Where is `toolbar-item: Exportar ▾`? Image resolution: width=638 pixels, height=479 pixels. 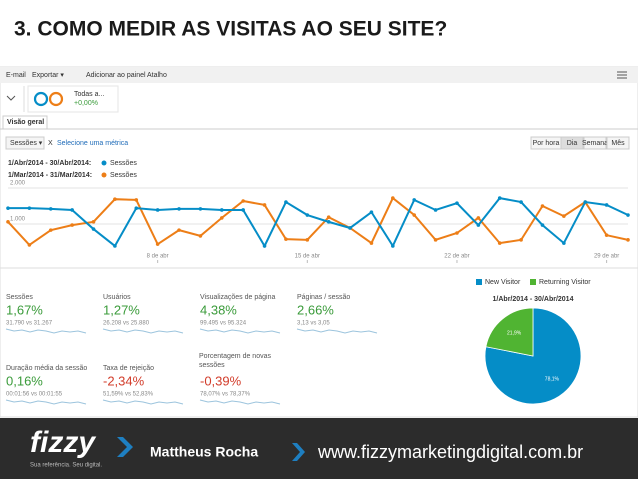 toolbar-item: Exportar ▾ is located at coordinates (48, 75).